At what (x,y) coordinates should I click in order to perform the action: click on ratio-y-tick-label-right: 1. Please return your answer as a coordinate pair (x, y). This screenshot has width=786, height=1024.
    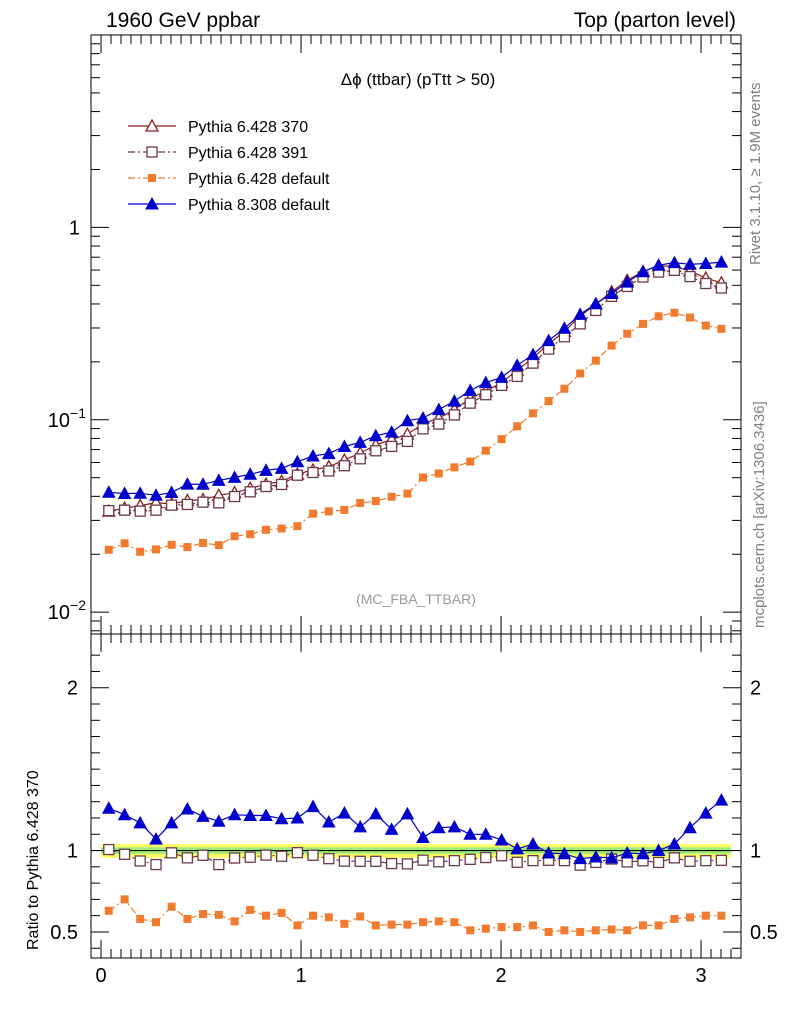
    Looking at the image, I should click on (755, 852).